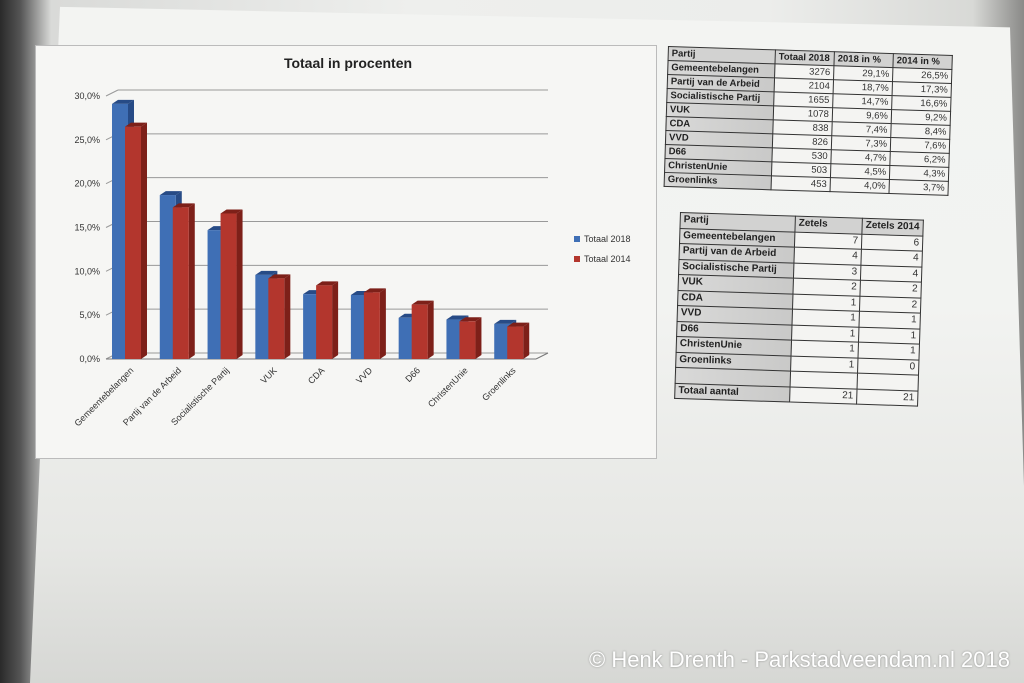 This screenshot has height=683, width=1024. I want to click on x-tick-label: Groenlinks, so click(499, 384).